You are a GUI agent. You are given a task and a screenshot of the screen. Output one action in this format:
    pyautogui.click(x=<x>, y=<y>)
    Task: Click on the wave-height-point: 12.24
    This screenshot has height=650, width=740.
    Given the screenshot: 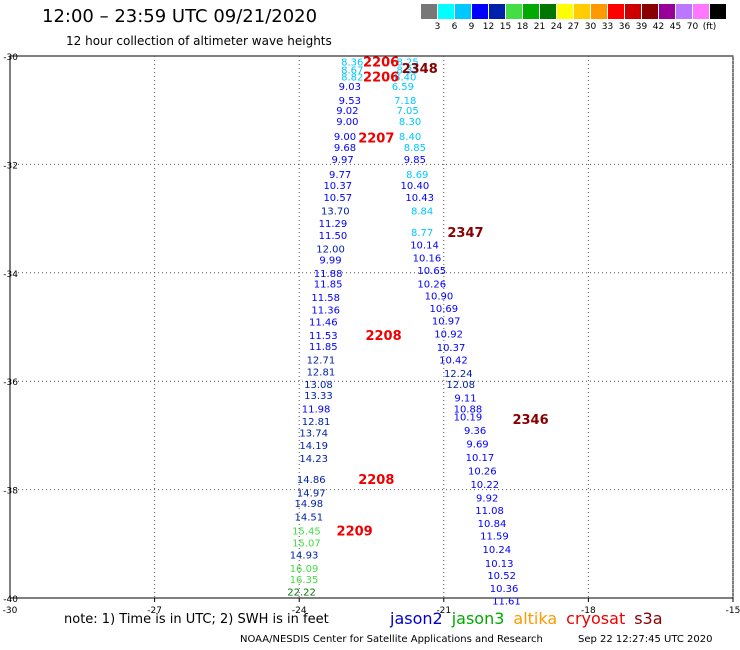 What is the action you would take?
    pyautogui.click(x=458, y=374)
    